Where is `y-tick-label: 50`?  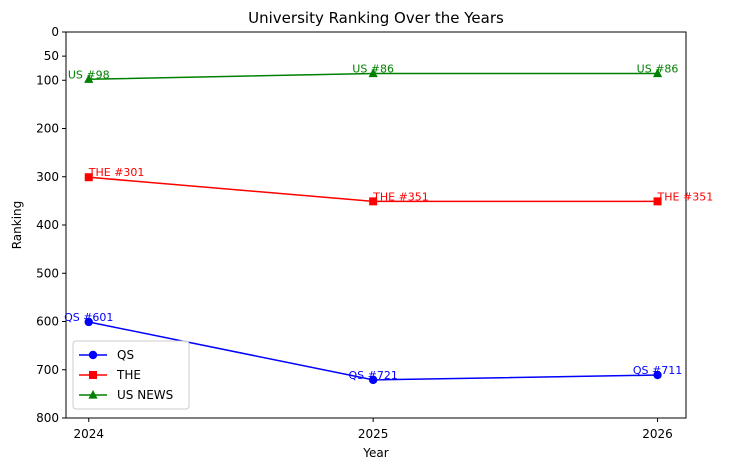
y-tick-label: 50 is located at coordinates (51, 56).